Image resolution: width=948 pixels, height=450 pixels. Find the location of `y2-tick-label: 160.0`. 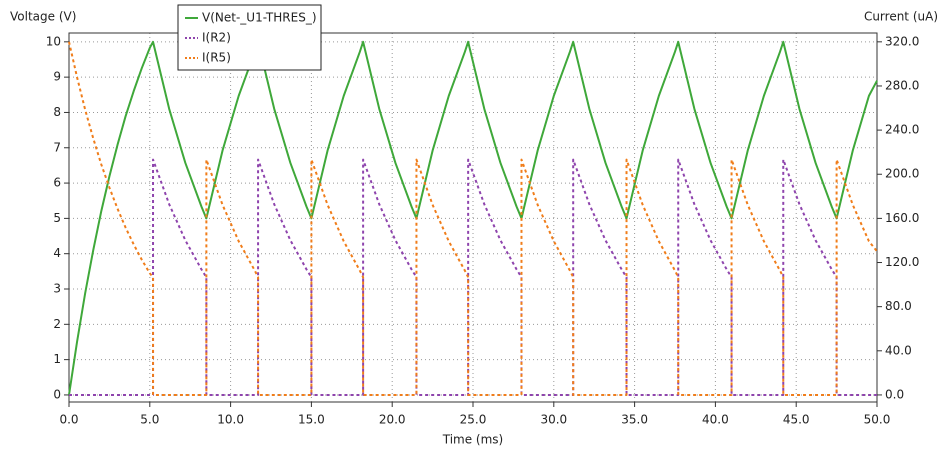

y2-tick-label: 160.0 is located at coordinates (902, 218).